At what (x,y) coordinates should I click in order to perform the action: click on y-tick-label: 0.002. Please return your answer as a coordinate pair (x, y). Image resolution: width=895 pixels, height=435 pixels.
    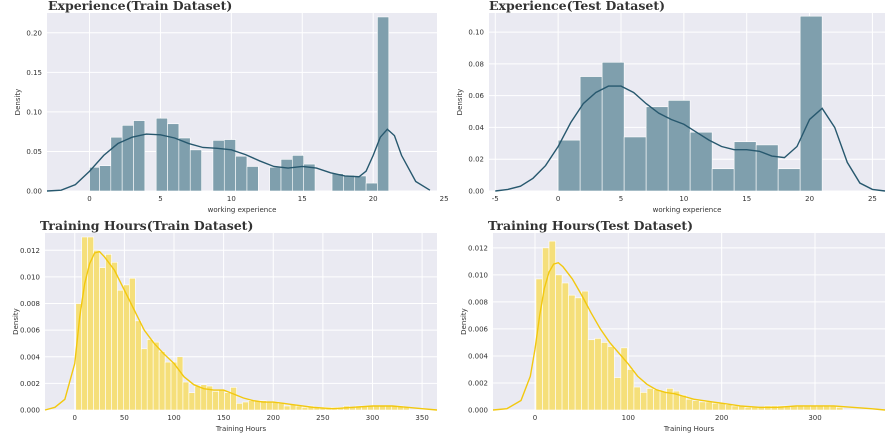
    Looking at the image, I should click on (478, 383).